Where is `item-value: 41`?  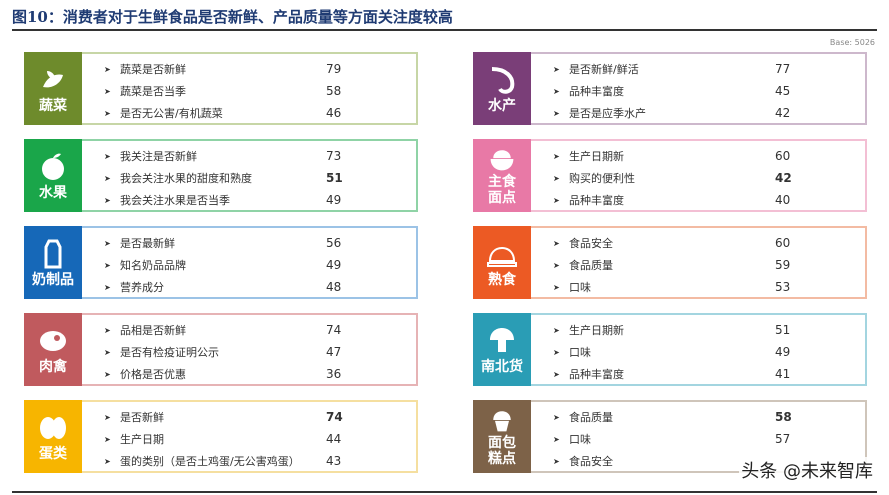 item-value: 41 is located at coordinates (783, 374).